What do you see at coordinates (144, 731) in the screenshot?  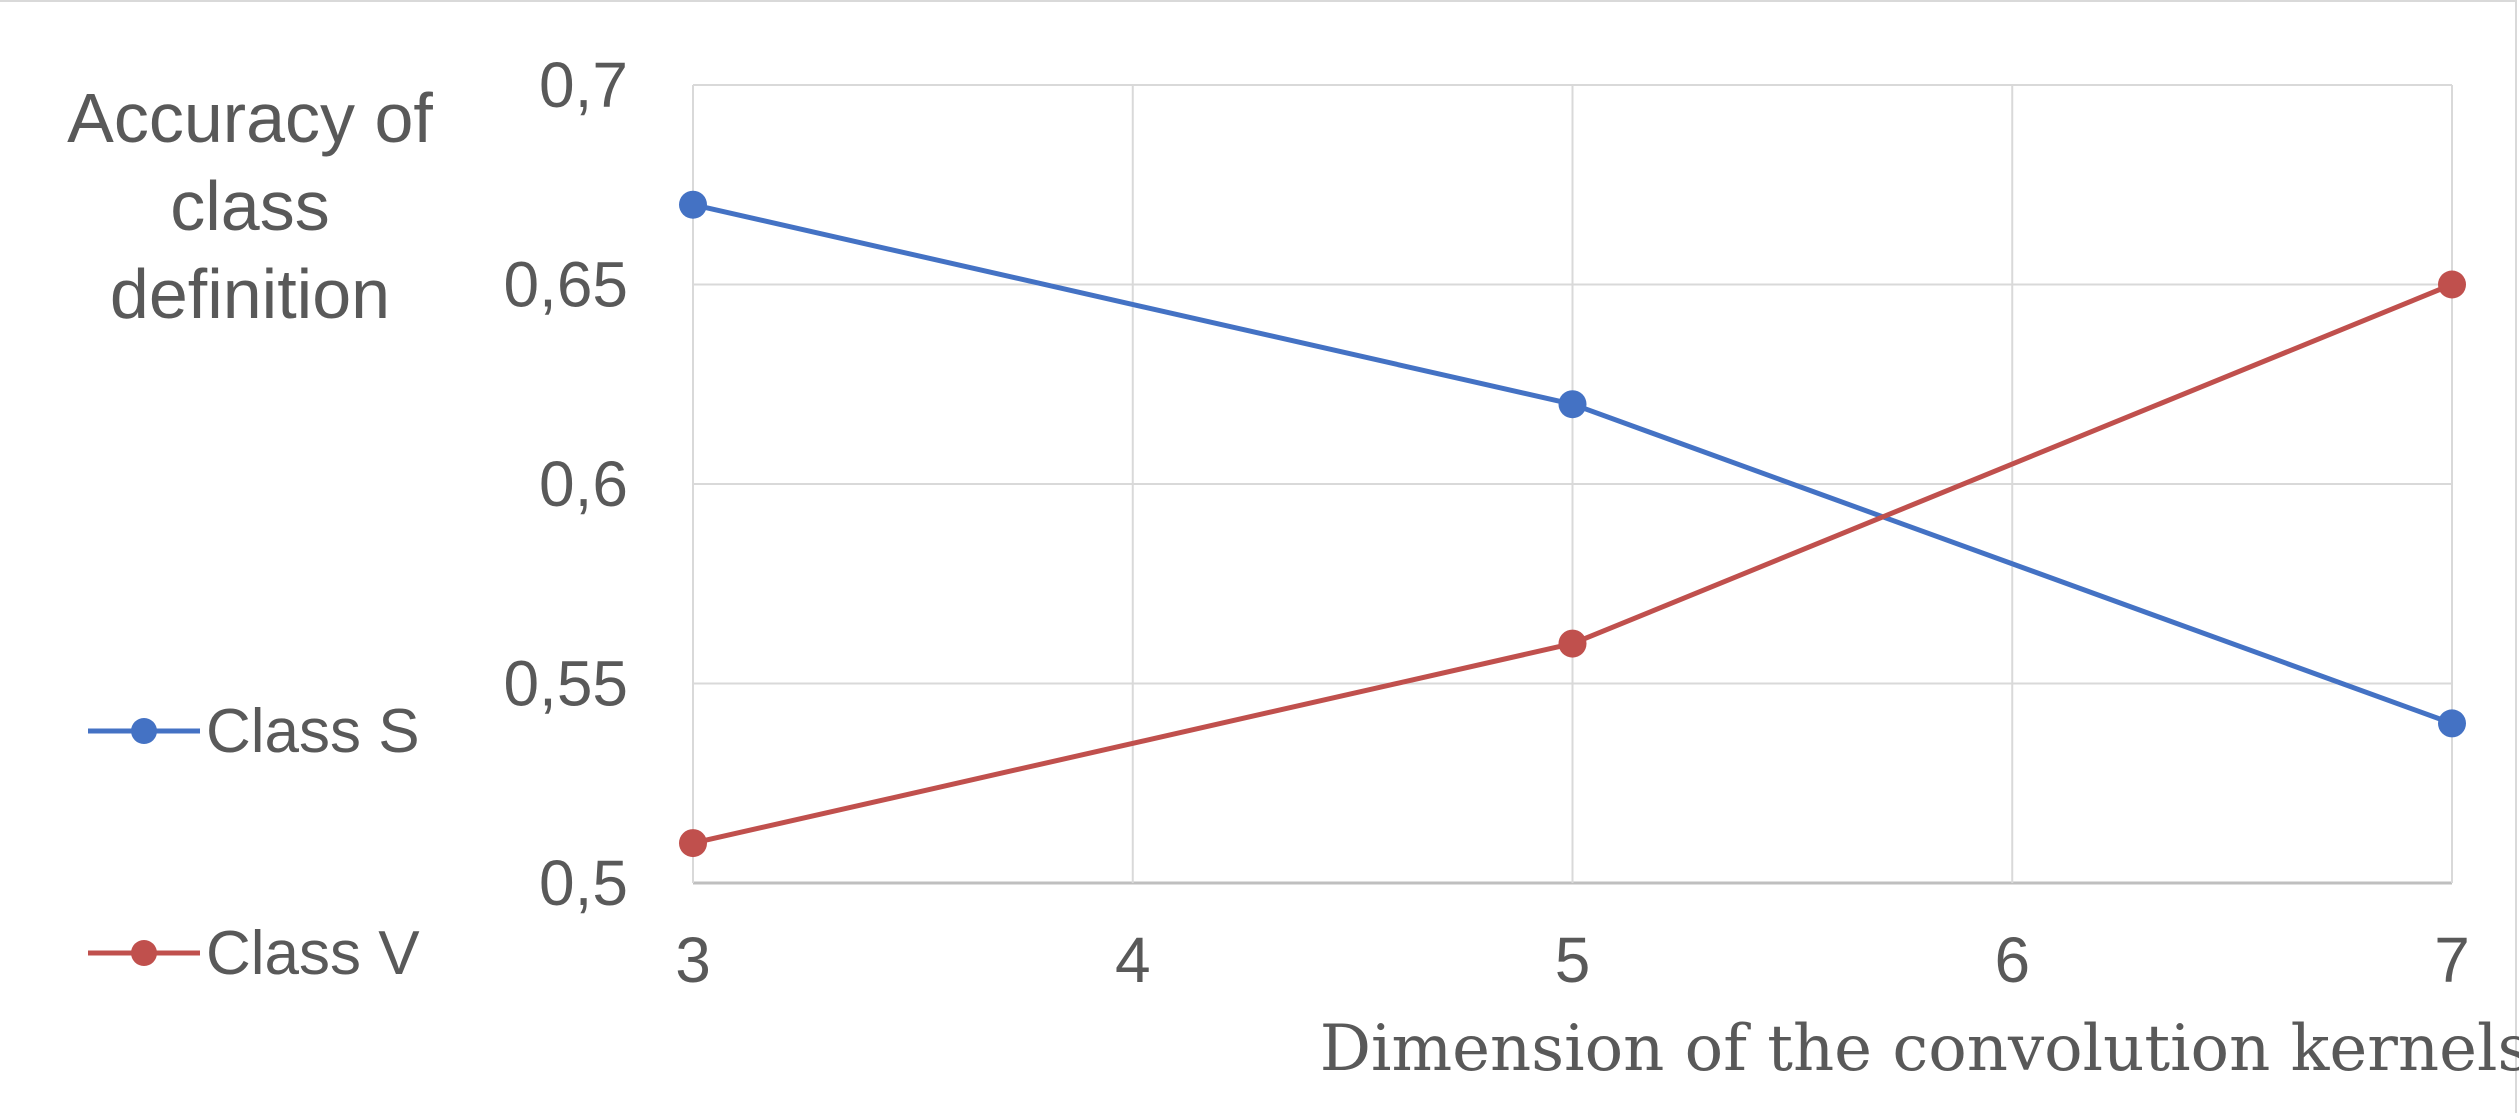 I see `legend-marker-class-s` at bounding box center [144, 731].